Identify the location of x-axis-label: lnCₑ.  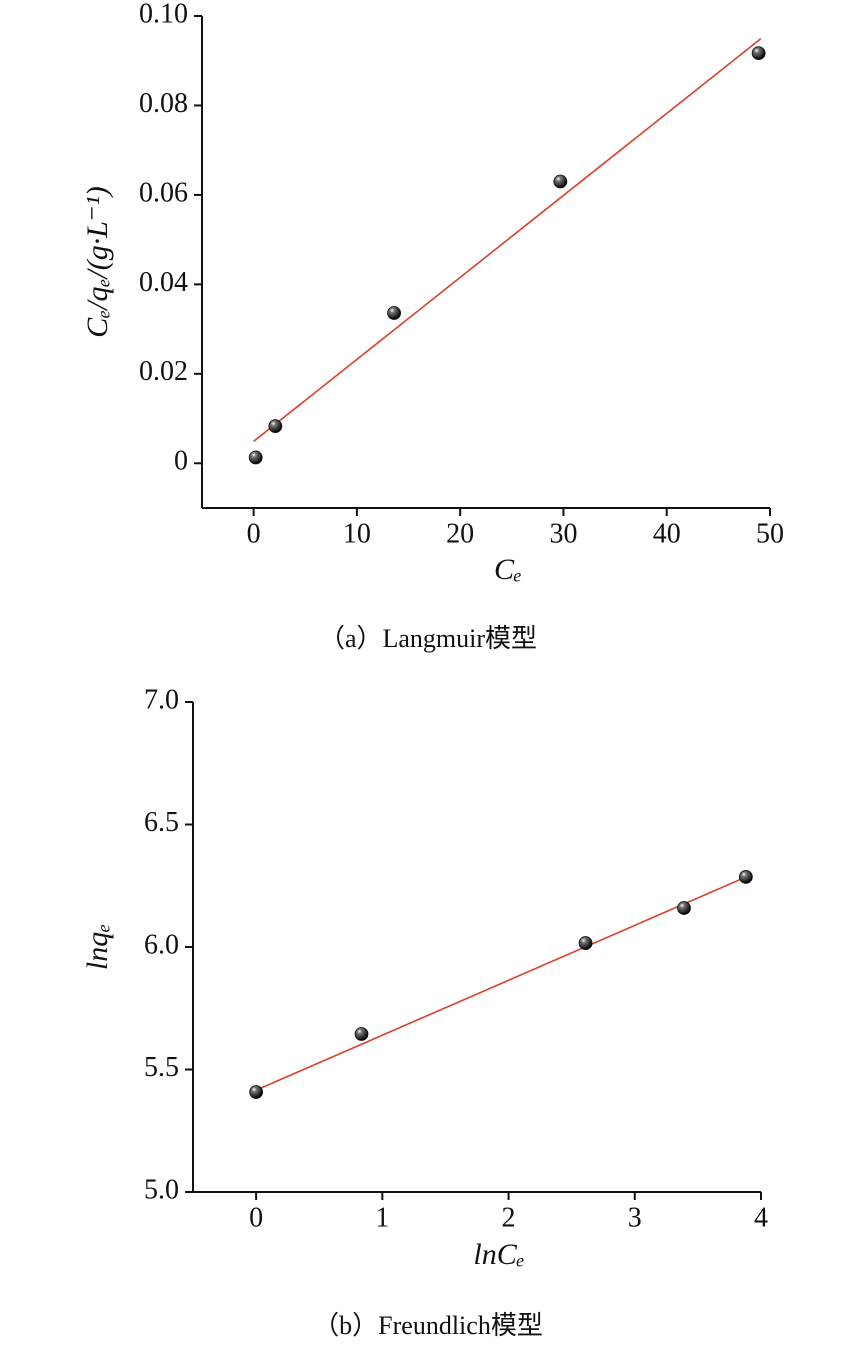
(498, 1254).